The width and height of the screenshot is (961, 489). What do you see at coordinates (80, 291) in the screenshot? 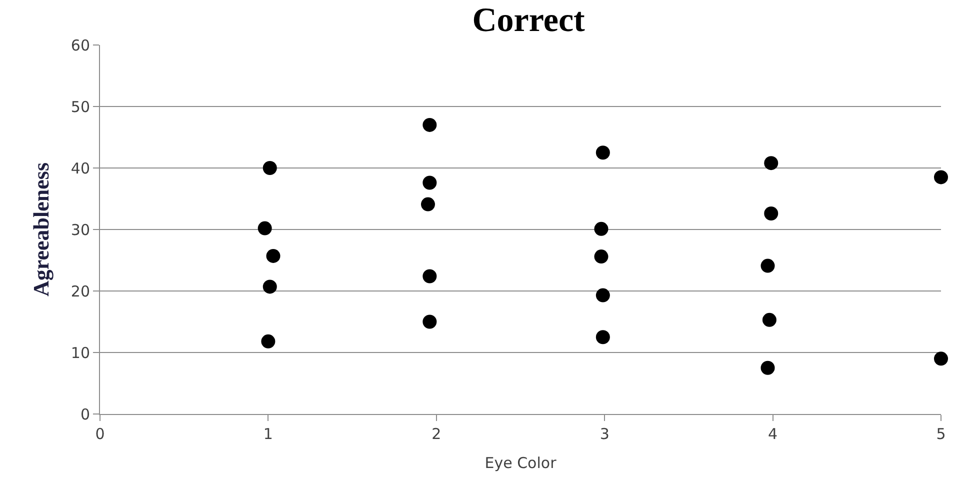
I see `y-tick-label: 20` at bounding box center [80, 291].